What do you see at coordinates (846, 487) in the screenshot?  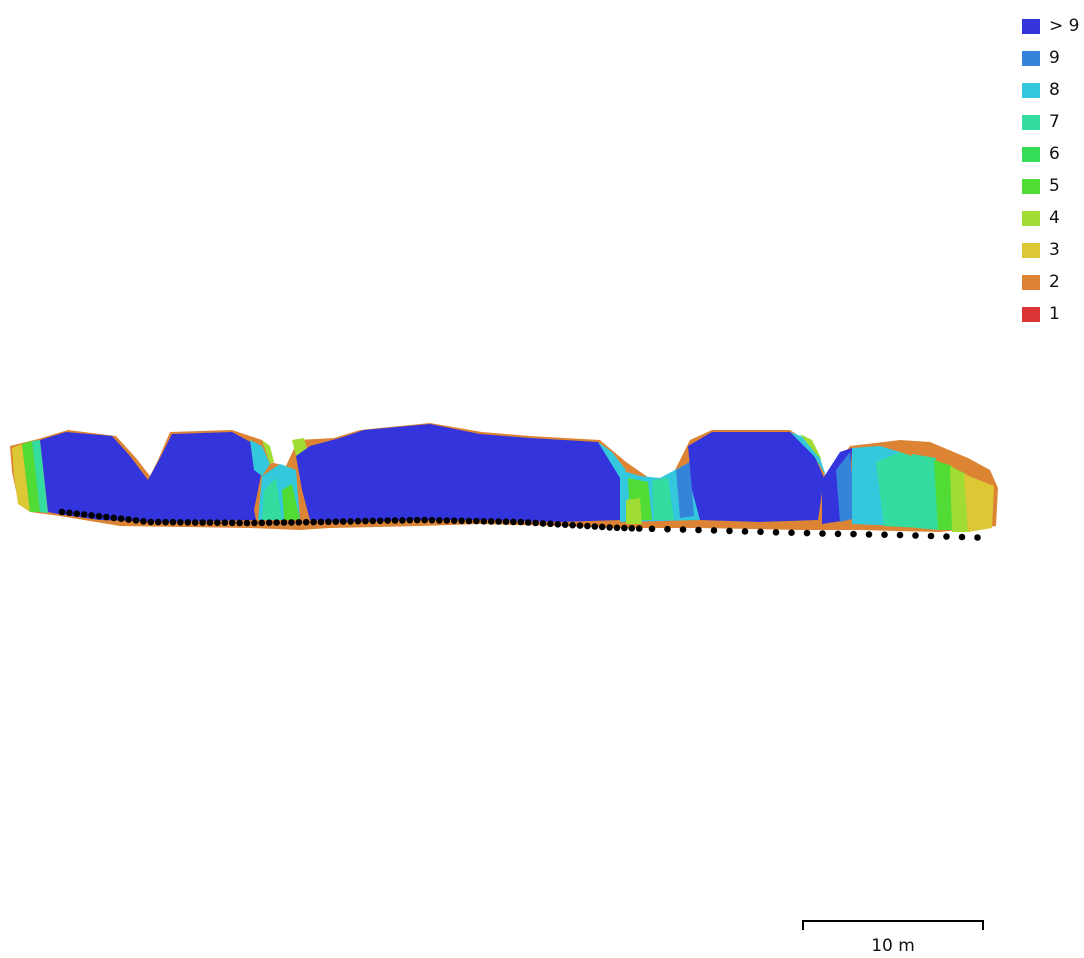 I see `zone-right-lightblue` at bounding box center [846, 487].